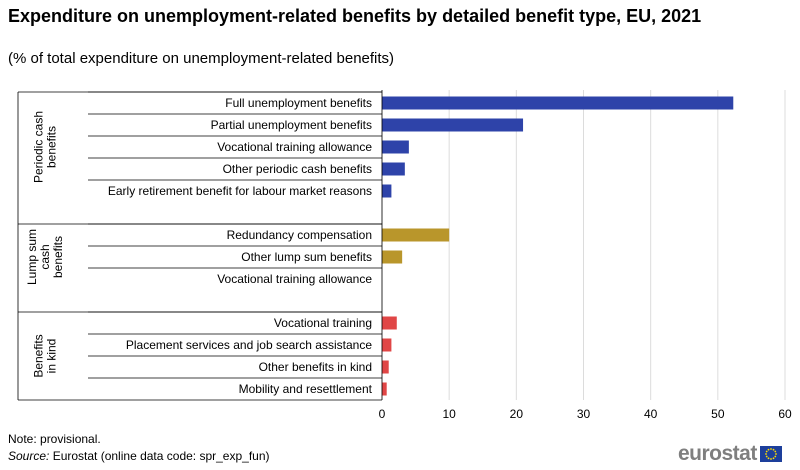 The height and width of the screenshot is (470, 800). I want to click on source-text: Eurostat (online data code: spr_exp_fun), so click(159, 456).